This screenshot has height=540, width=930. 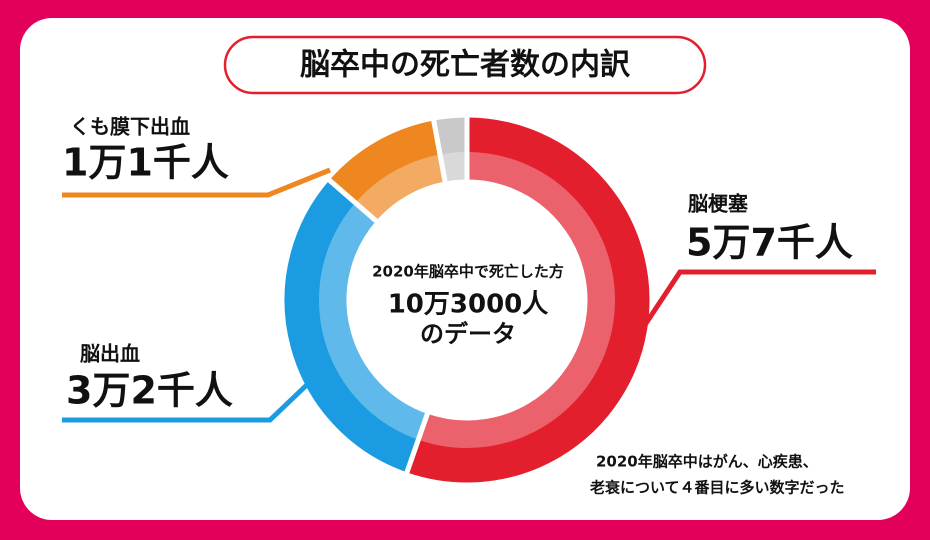 I want to click on center-label: のデータ, so click(x=468, y=334).